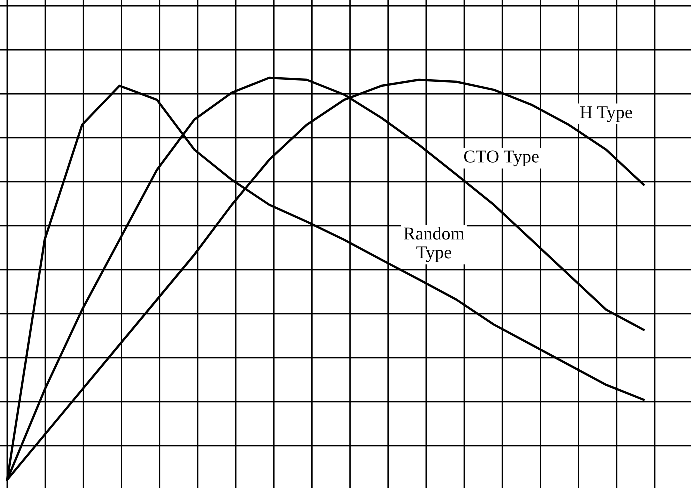 The height and width of the screenshot is (488, 691). What do you see at coordinates (606, 114) in the screenshot?
I see `series-label: H Type` at bounding box center [606, 114].